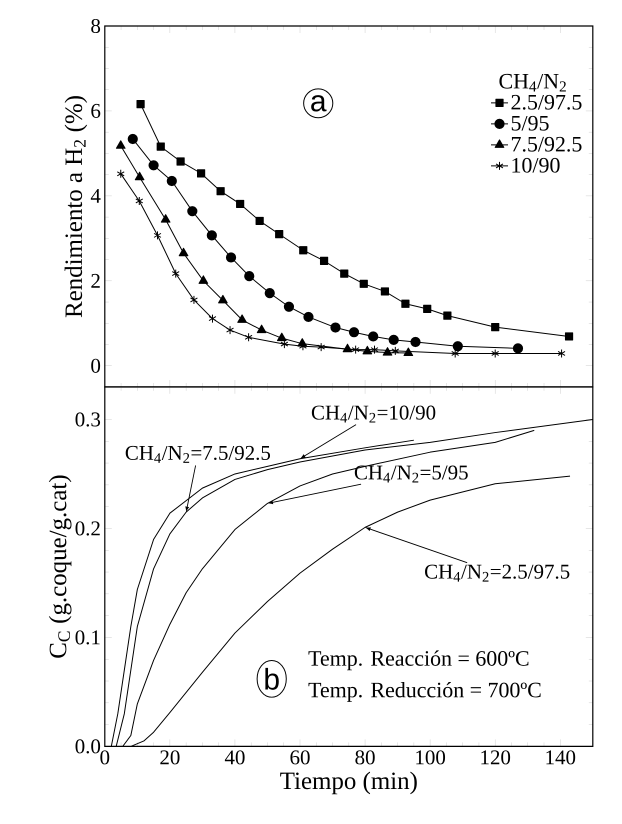 The height and width of the screenshot is (824, 622). I want to click on annotation: Temp. Reacción = 600ºC, so click(418, 660).